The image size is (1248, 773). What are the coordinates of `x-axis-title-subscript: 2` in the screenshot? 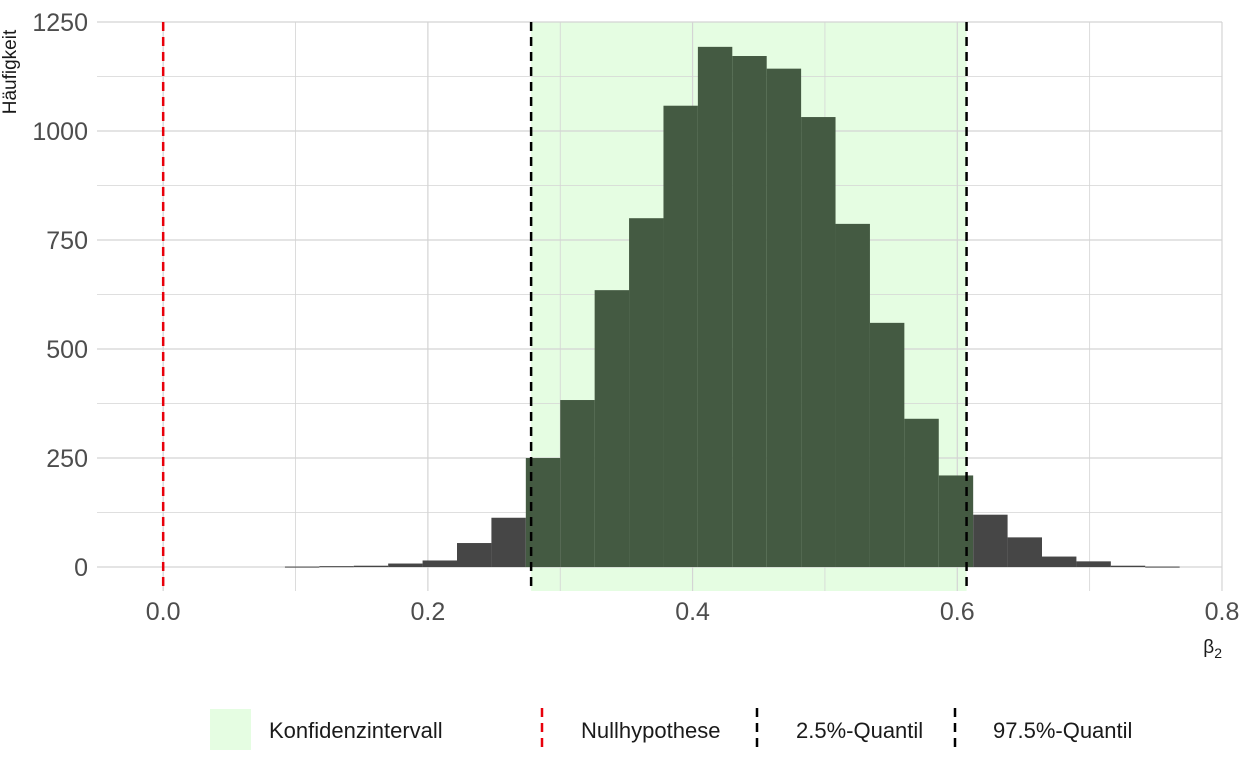 It's located at (1218, 653).